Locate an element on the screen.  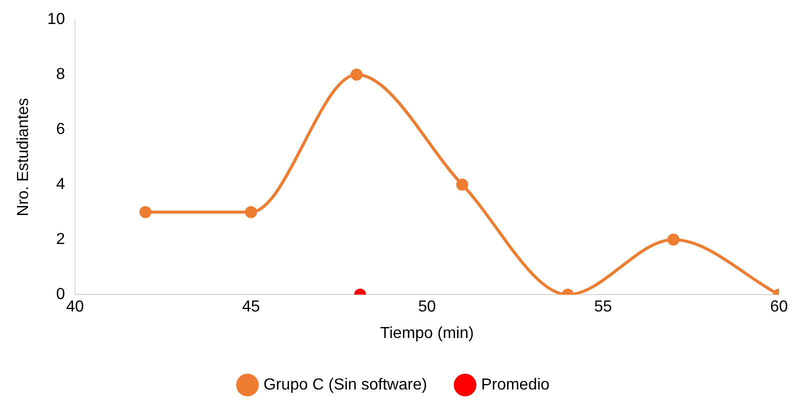
x-tick-label: 50 is located at coordinates (427, 307).